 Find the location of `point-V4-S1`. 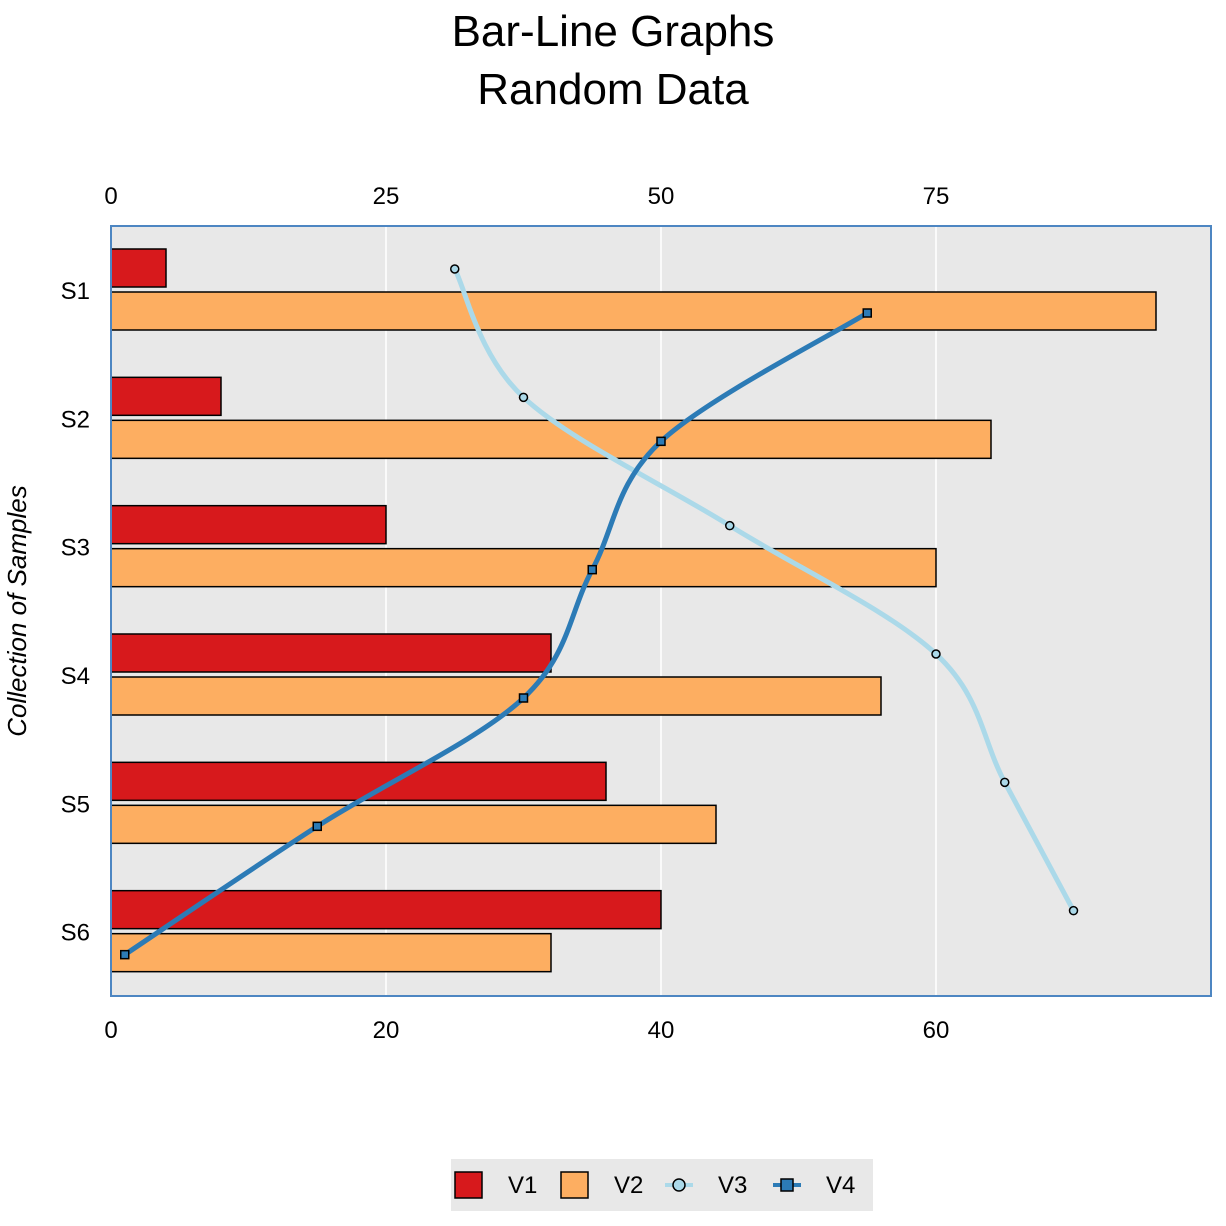

point-V4-S1 is located at coordinates (867, 313).